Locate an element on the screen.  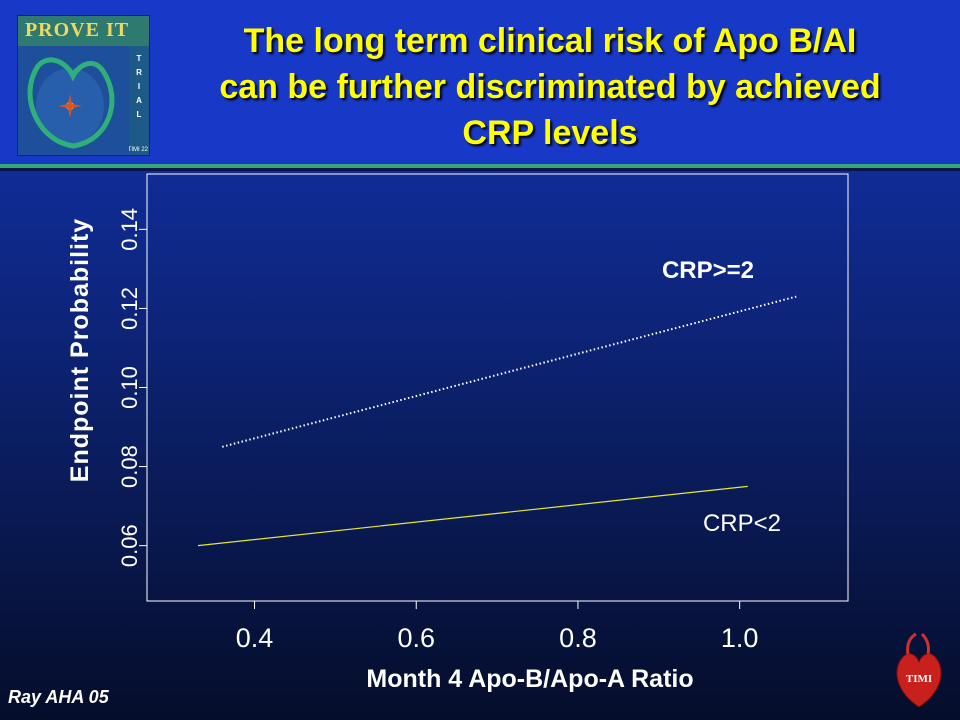
header-divider-shadow is located at coordinates (480, 169).